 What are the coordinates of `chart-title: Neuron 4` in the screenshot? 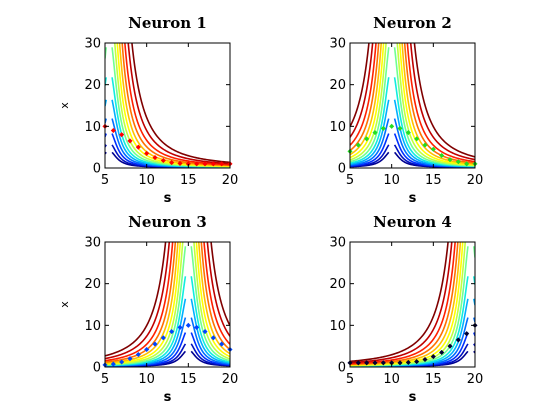 It's located at (412, 222).